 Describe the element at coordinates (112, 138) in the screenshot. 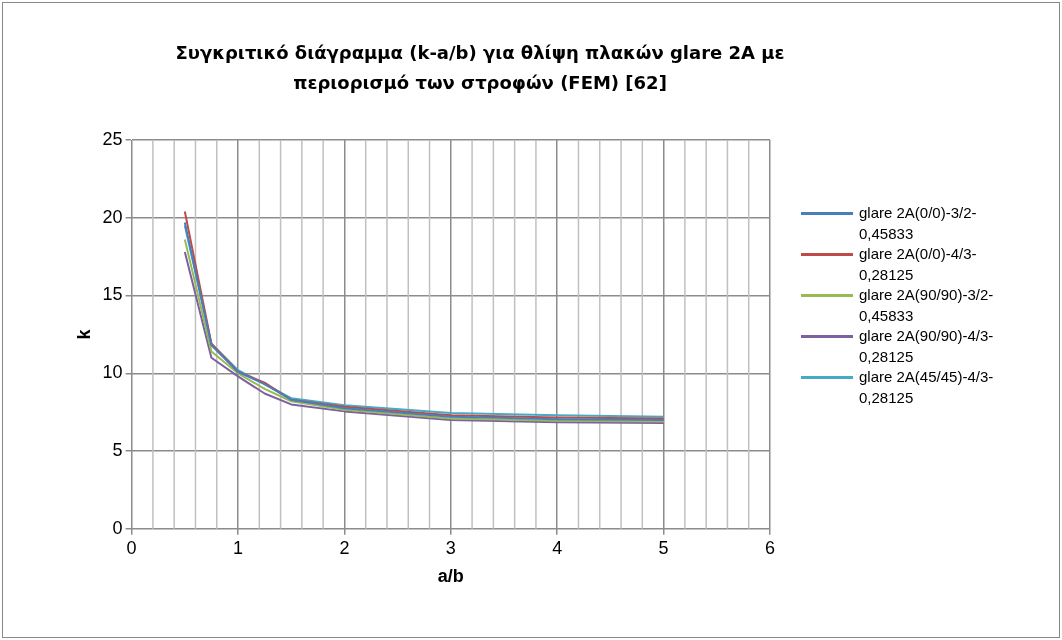

I see `y-tick-label: 25` at that location.